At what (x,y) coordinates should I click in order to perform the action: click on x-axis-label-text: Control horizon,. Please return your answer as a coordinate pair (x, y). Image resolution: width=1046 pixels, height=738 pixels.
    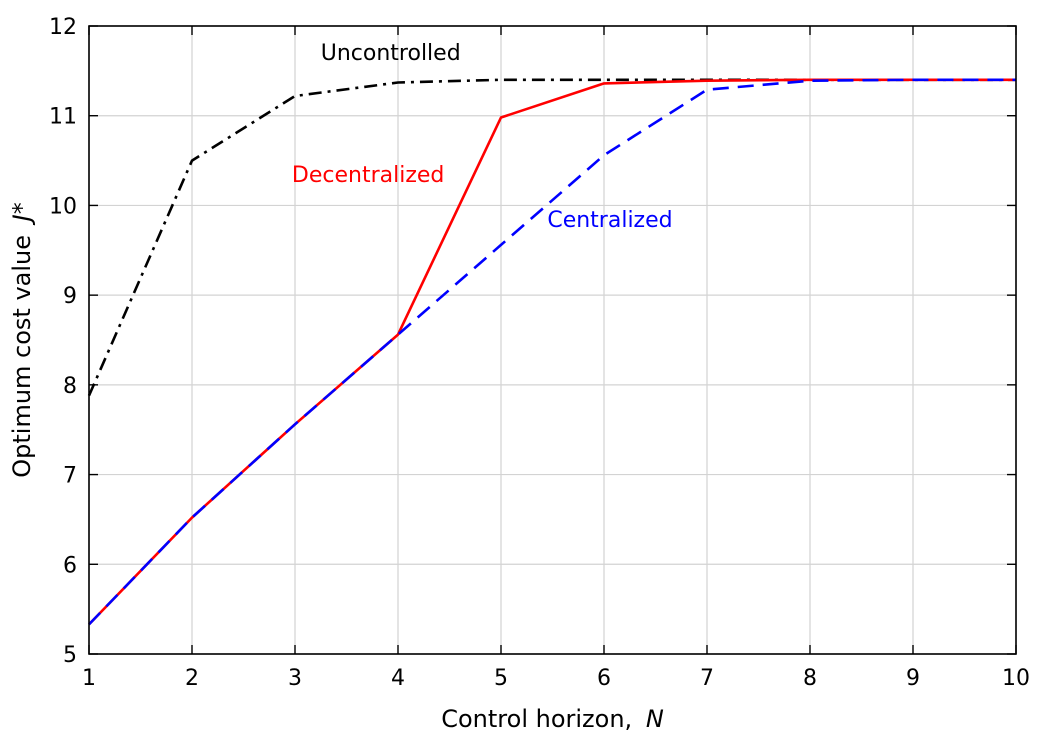
    Looking at the image, I should click on (536, 719).